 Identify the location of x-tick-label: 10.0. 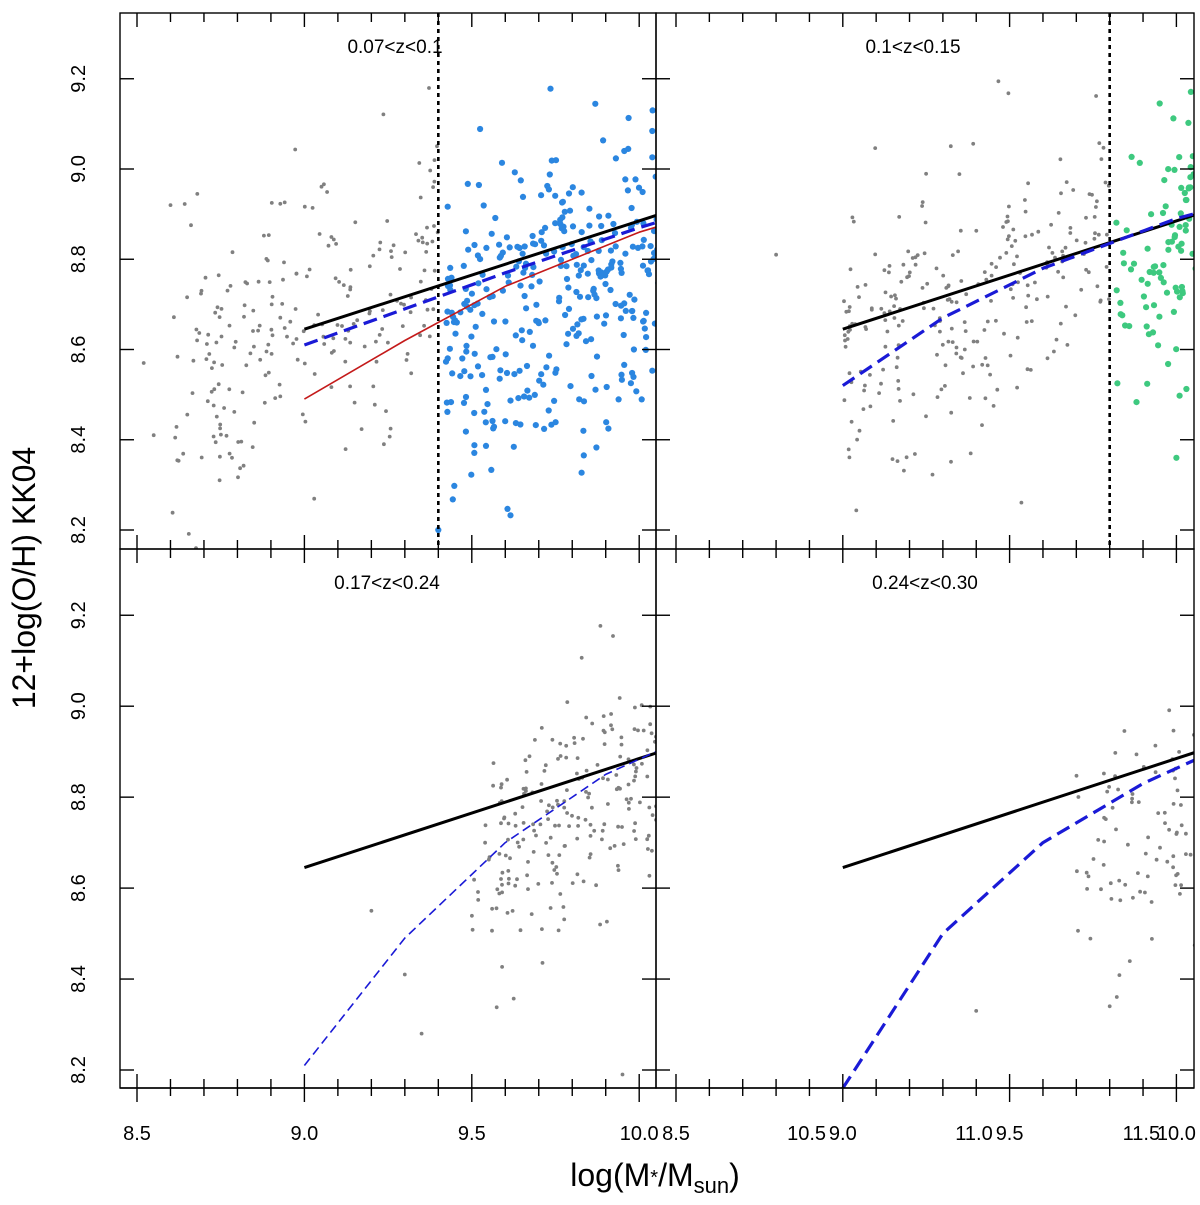
(1176, 1134).